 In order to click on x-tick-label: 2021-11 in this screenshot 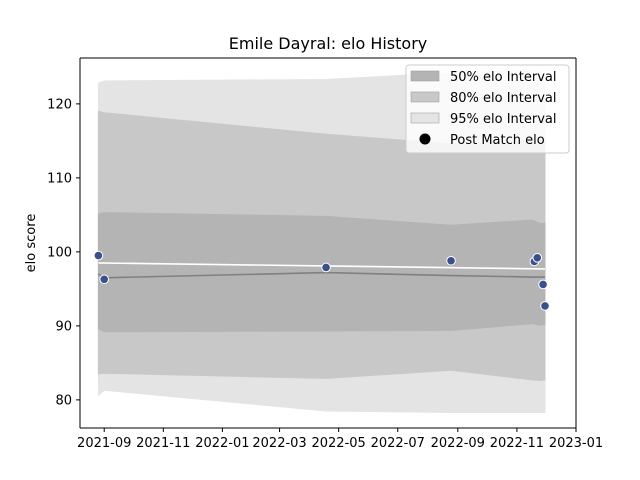, I will do `click(163, 443)`.